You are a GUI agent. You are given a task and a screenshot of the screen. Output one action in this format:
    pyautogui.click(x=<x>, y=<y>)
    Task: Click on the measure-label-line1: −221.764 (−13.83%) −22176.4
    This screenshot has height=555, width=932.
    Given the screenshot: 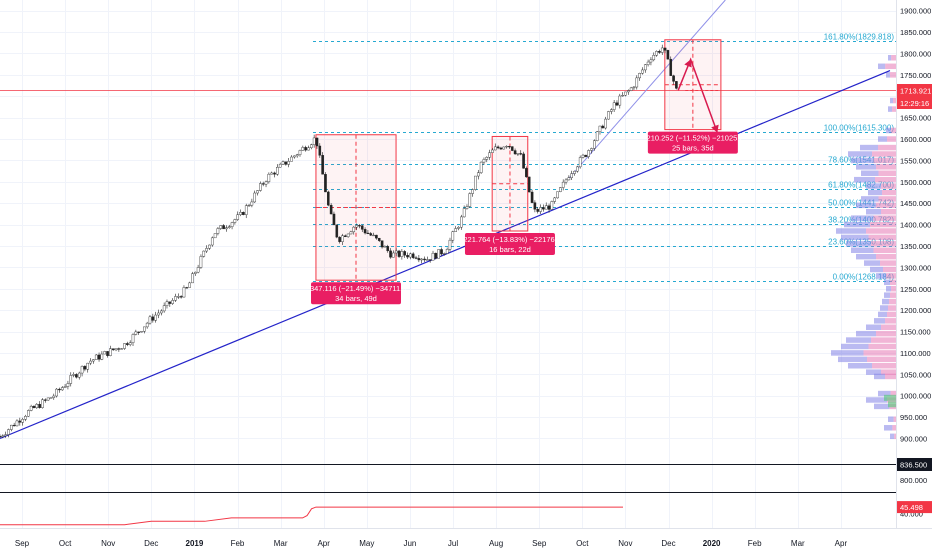 What is the action you would take?
    pyautogui.click(x=510, y=239)
    